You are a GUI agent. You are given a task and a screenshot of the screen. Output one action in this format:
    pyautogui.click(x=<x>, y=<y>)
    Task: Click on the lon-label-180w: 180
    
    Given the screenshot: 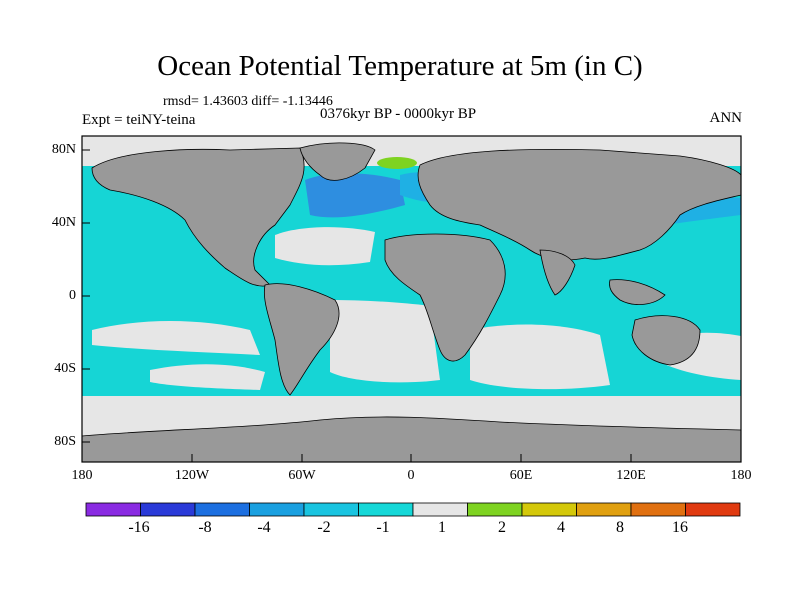 What is the action you would take?
    pyautogui.click(x=82, y=475)
    